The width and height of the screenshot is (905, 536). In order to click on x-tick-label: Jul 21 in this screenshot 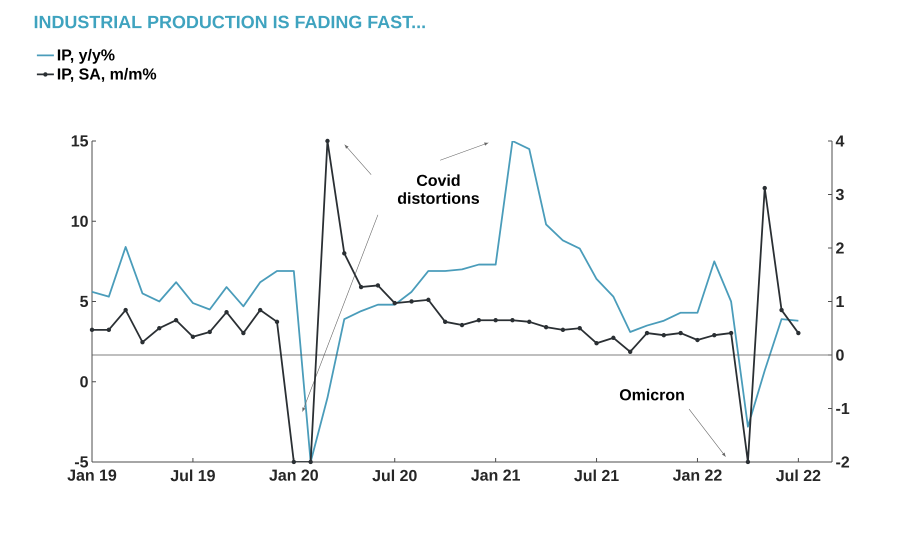, I will do `click(596, 475)`.